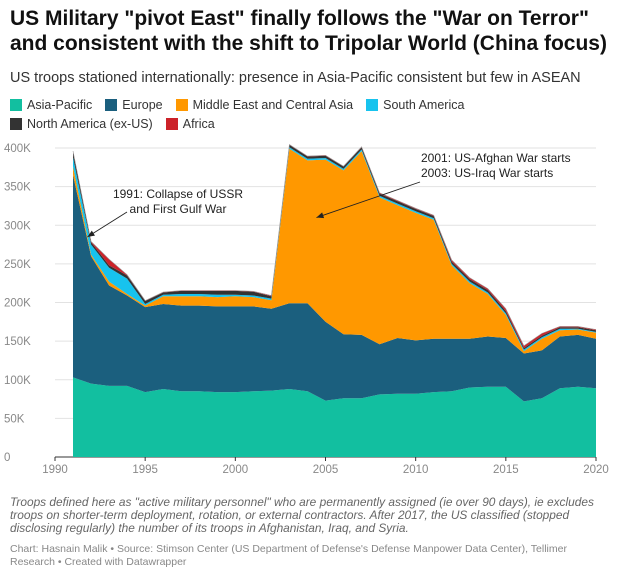  I want to click on legend-item: Europe, so click(134, 104).